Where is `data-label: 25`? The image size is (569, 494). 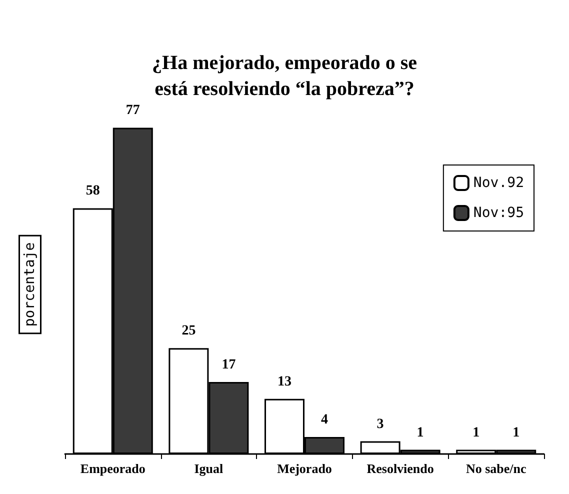
data-label: 25 is located at coordinates (189, 331).